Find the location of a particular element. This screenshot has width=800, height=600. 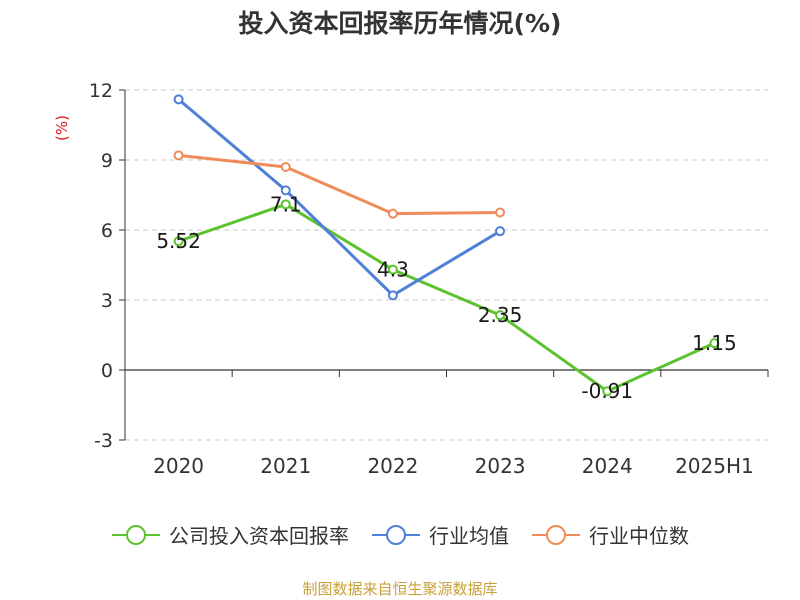

y-tick-label: 3 is located at coordinates (107, 301).